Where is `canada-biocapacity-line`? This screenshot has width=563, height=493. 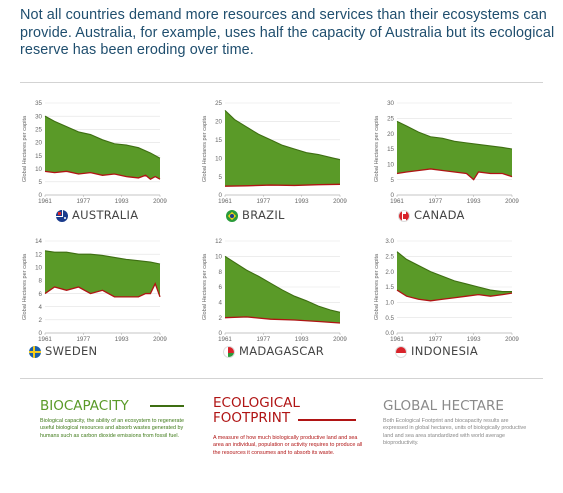 canada-biocapacity-line is located at coordinates (454, 135).